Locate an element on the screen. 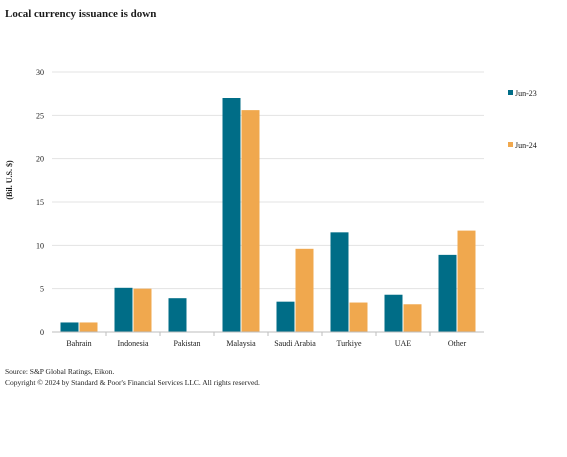  legend-label: Jun-23 is located at coordinates (526, 93).